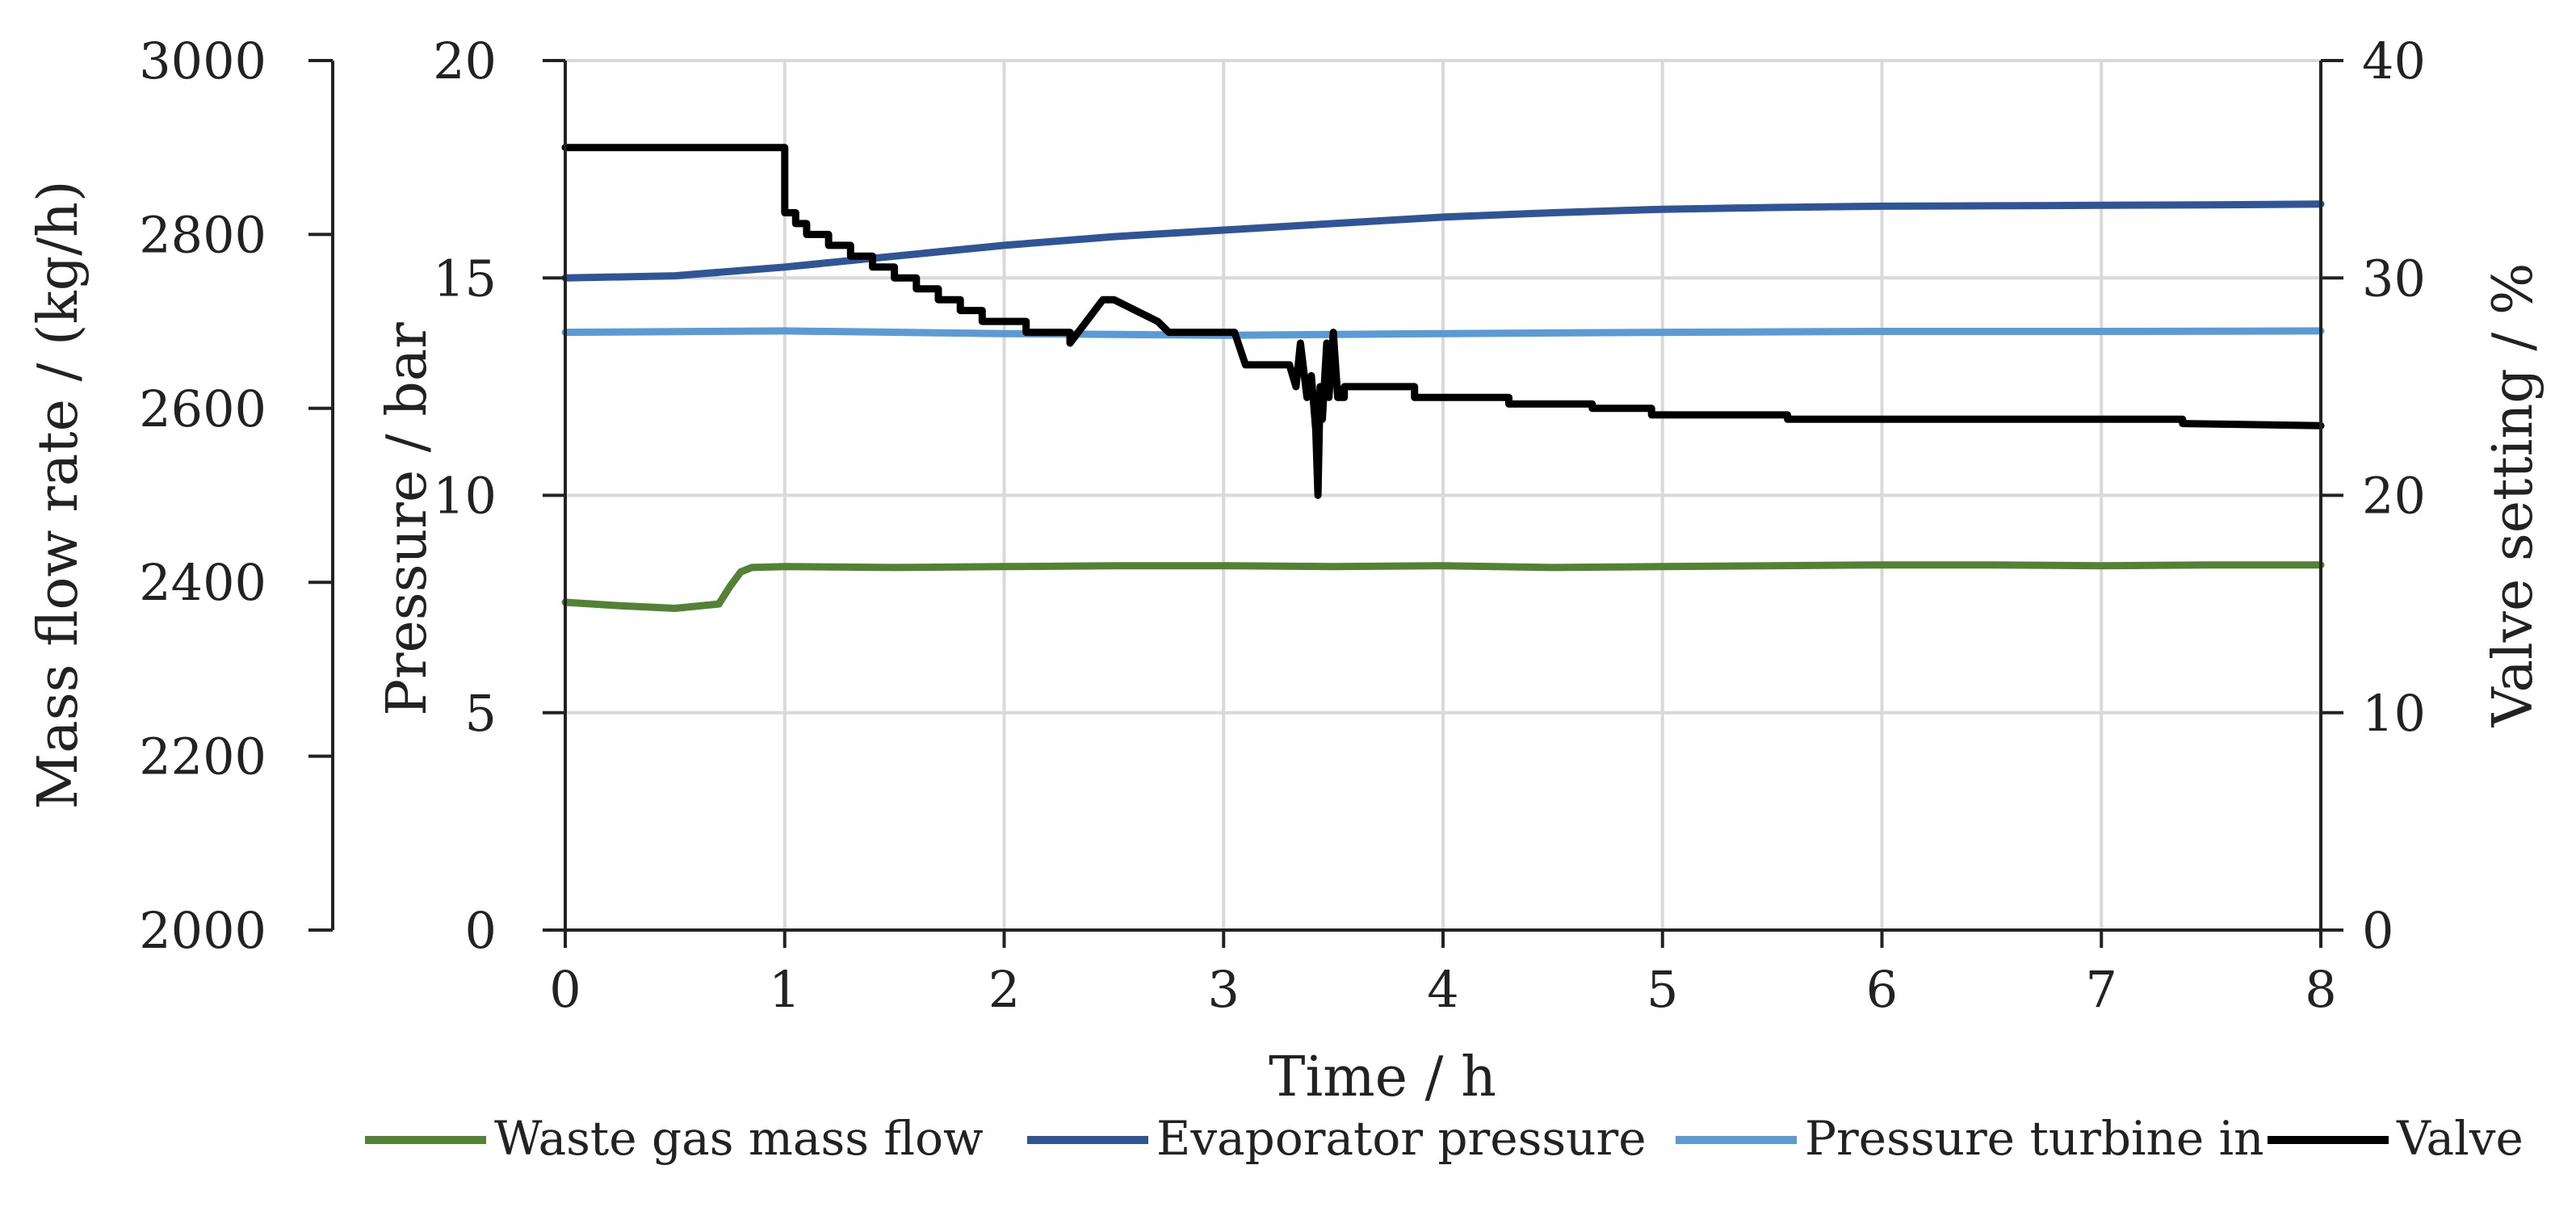  Describe the element at coordinates (2394, 713) in the screenshot. I see `valve-tick-label: 10` at that location.